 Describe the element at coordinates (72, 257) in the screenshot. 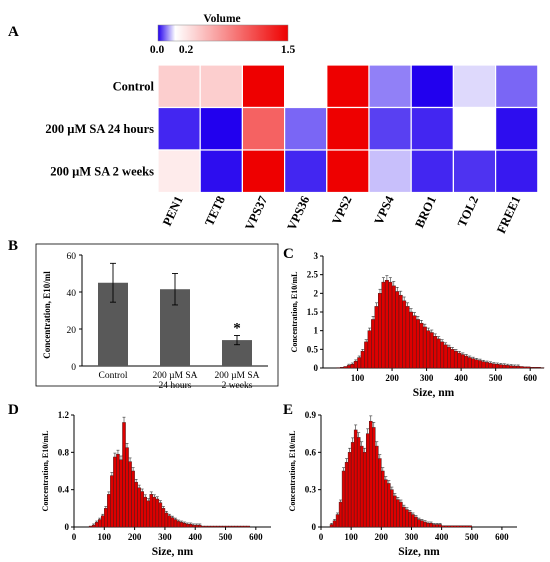

I see `panel-b-ytick-label: 60` at that location.